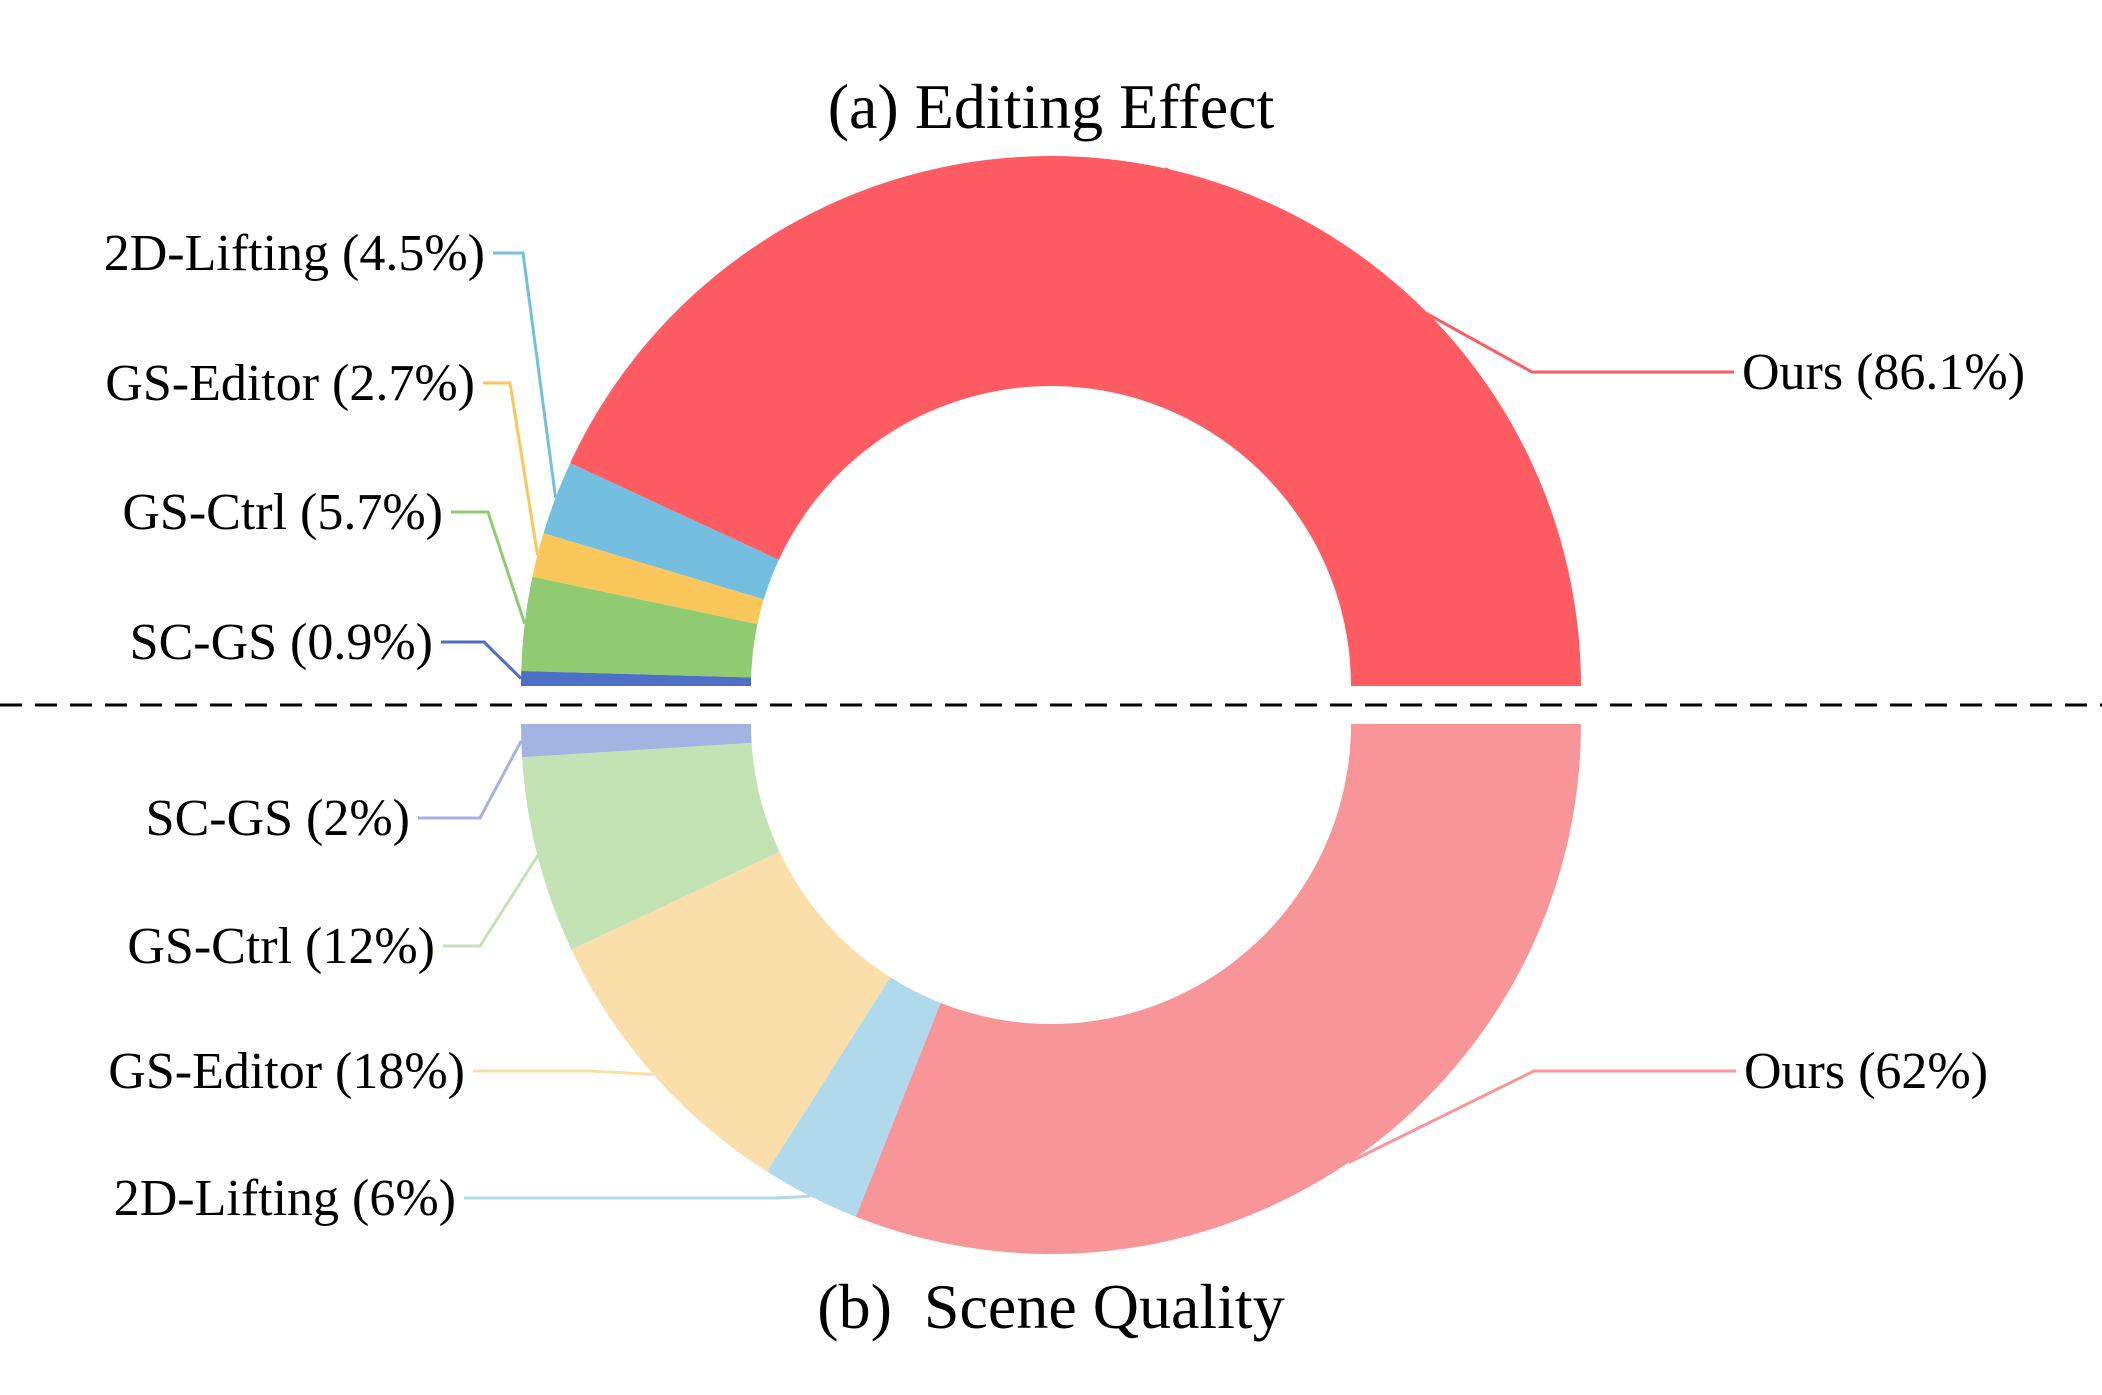 Image resolution: width=2102 pixels, height=1395 pixels. Describe the element at coordinates (491, 901) in the screenshot. I see `scene-quality-leader-gs-ctrl` at that location.